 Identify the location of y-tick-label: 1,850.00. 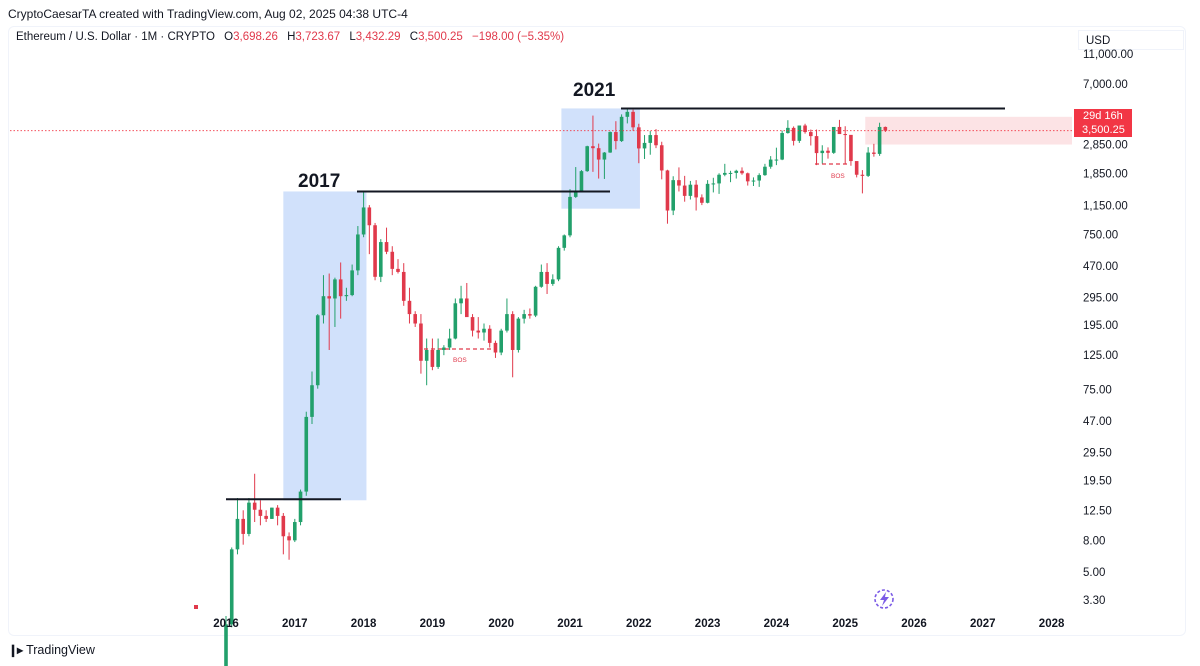
(1105, 175).